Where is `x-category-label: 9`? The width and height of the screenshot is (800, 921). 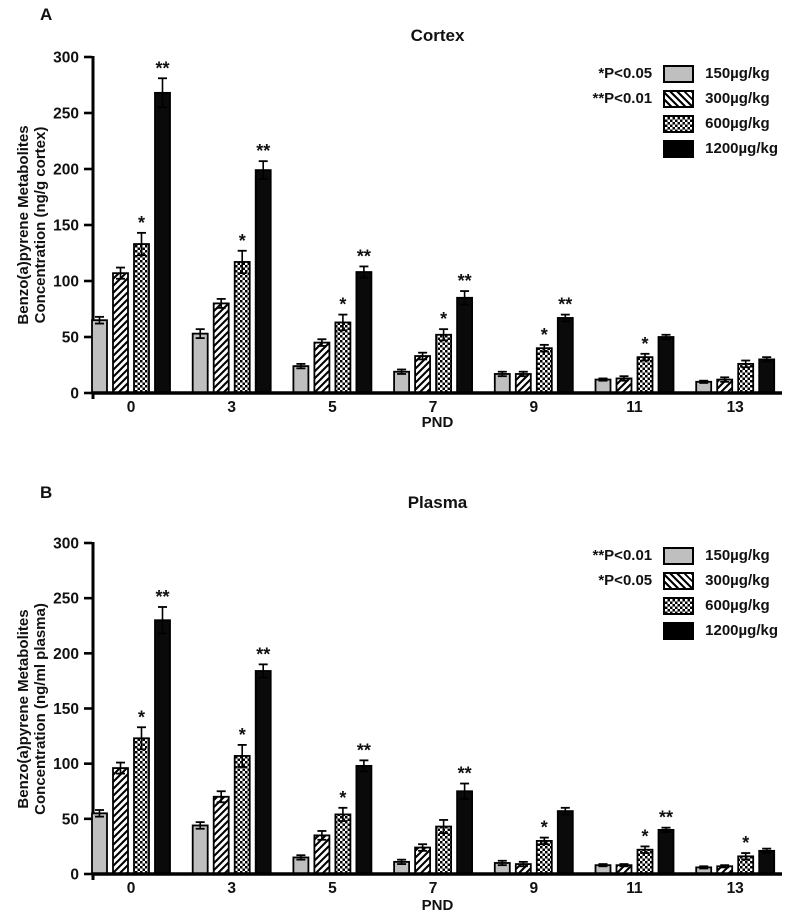 x-category-label: 9 is located at coordinates (533, 407).